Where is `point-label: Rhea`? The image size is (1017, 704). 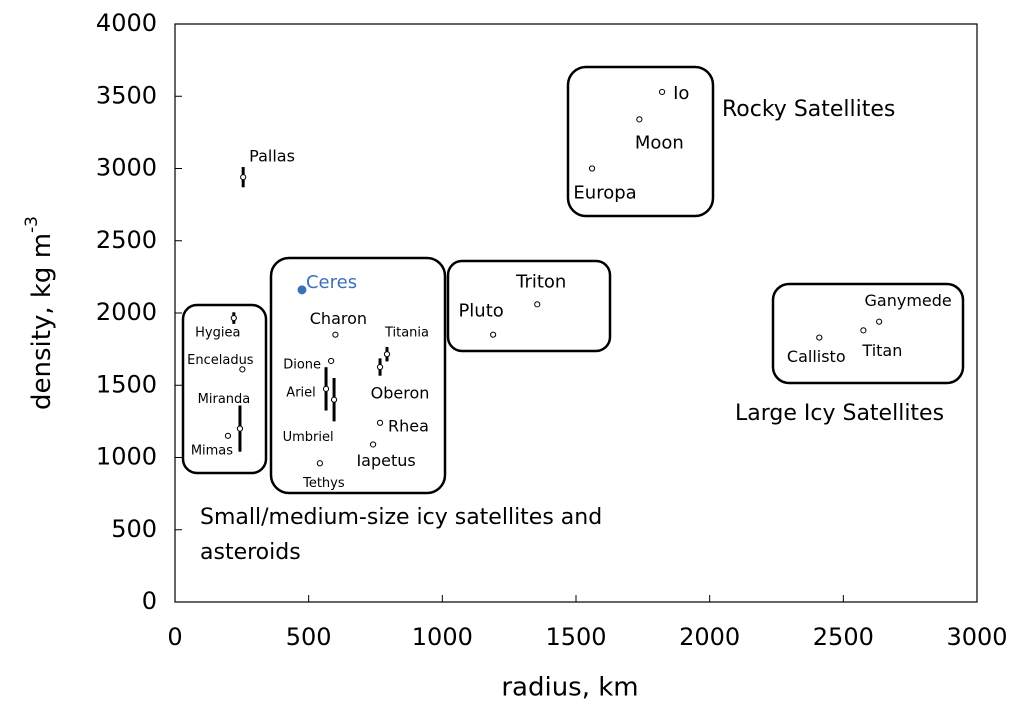
point-label: Rhea is located at coordinates (408, 425).